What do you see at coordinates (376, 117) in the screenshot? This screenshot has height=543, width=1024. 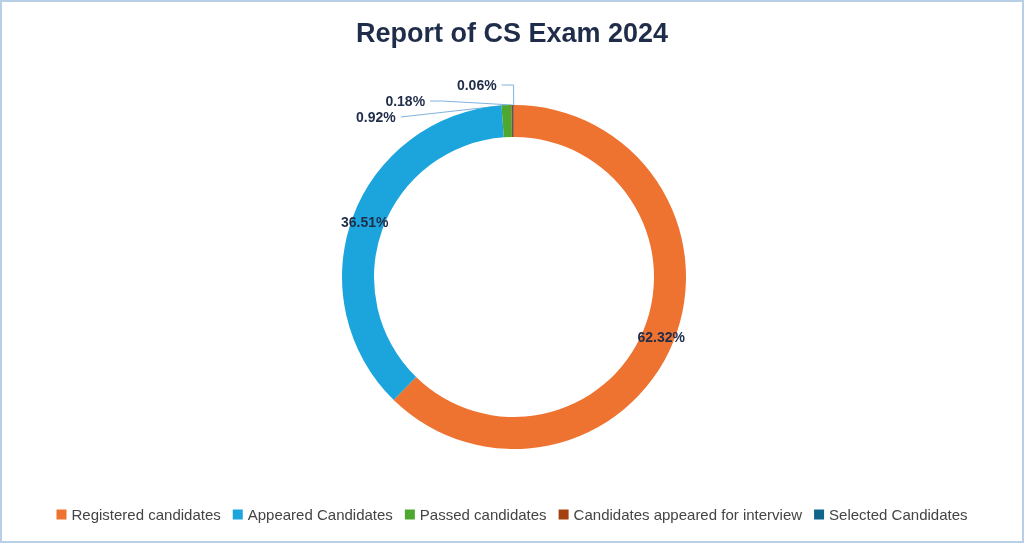 I see `data-label: 0.92%` at bounding box center [376, 117].